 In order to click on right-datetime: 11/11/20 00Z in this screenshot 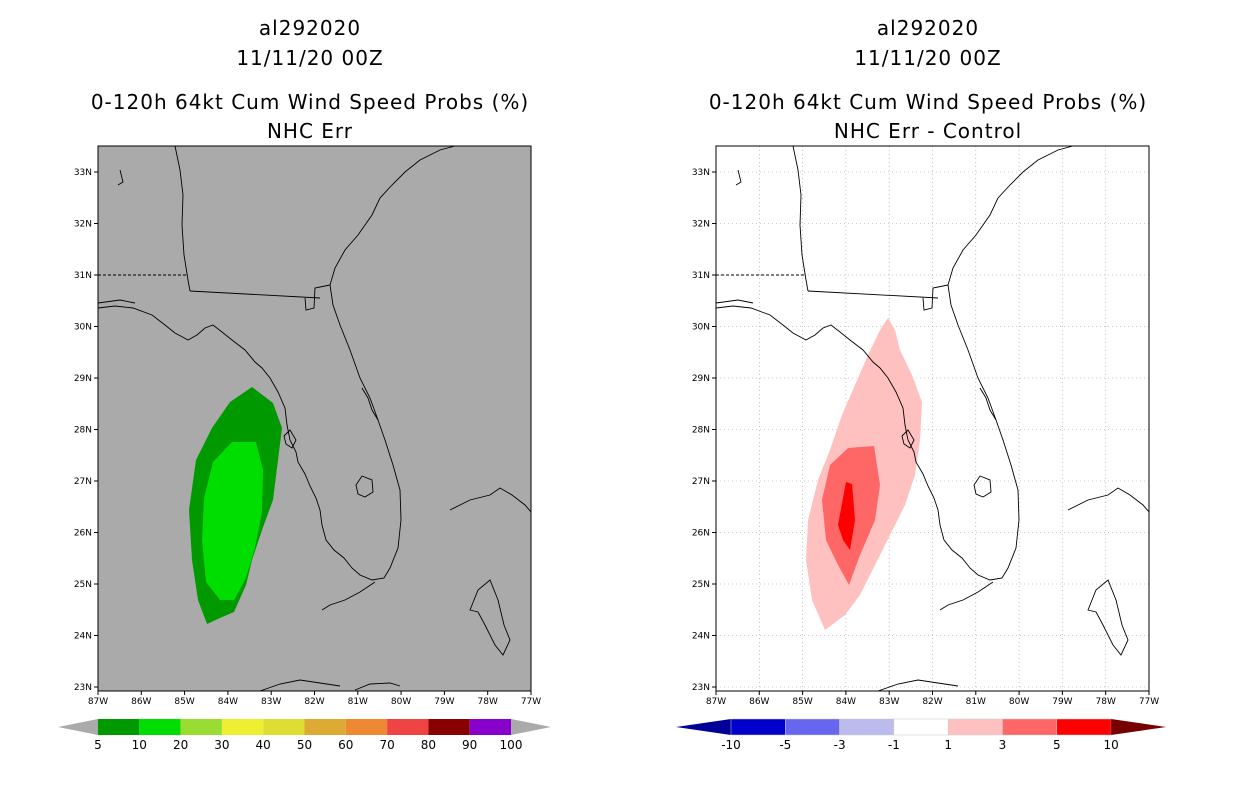, I will do `click(928, 58)`.